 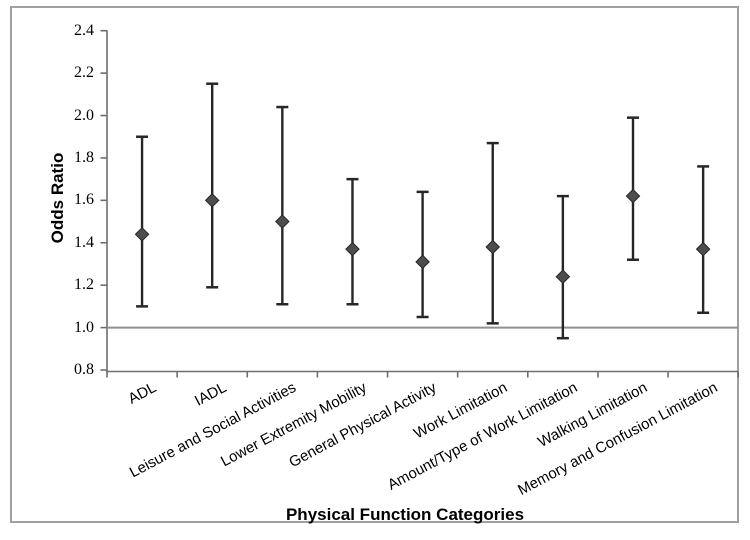 What do you see at coordinates (84, 30) in the screenshot?
I see `y-tick-label: 2.4` at bounding box center [84, 30].